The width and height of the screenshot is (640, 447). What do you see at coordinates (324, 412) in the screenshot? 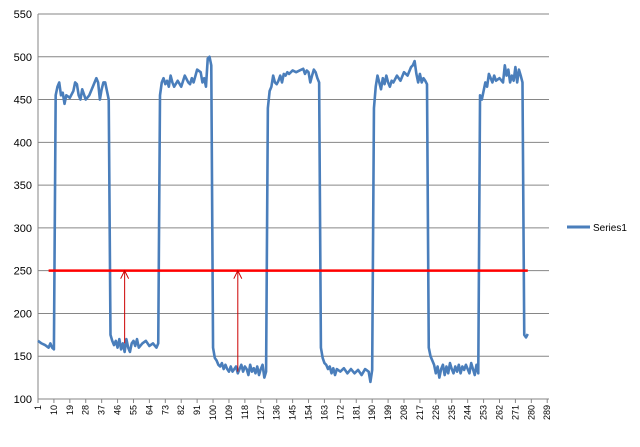
I see `x-tick-label: 163` at bounding box center [324, 412].